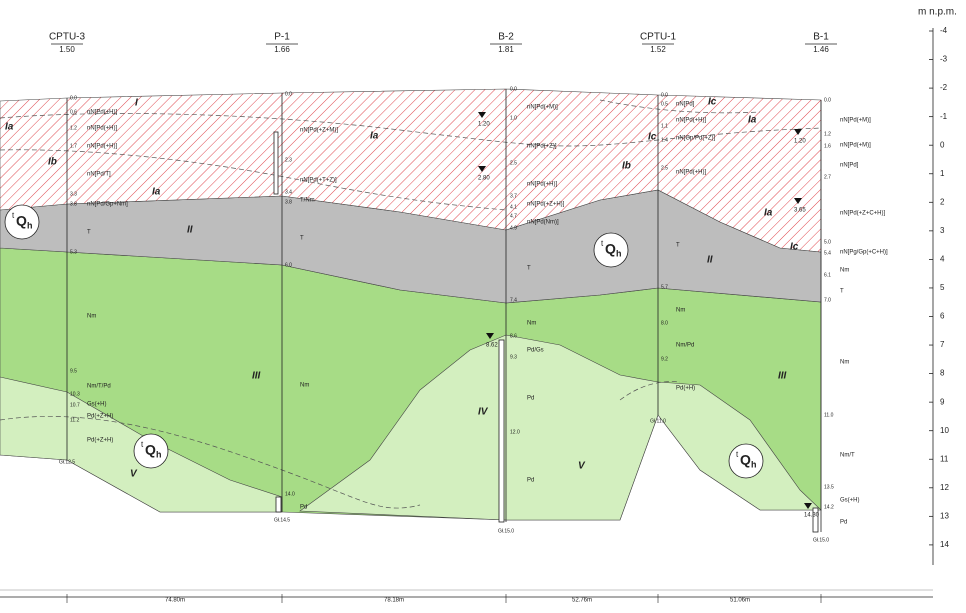  Describe the element at coordinates (827, 242) in the screenshot. I see `depth-label: 5.0` at that location.